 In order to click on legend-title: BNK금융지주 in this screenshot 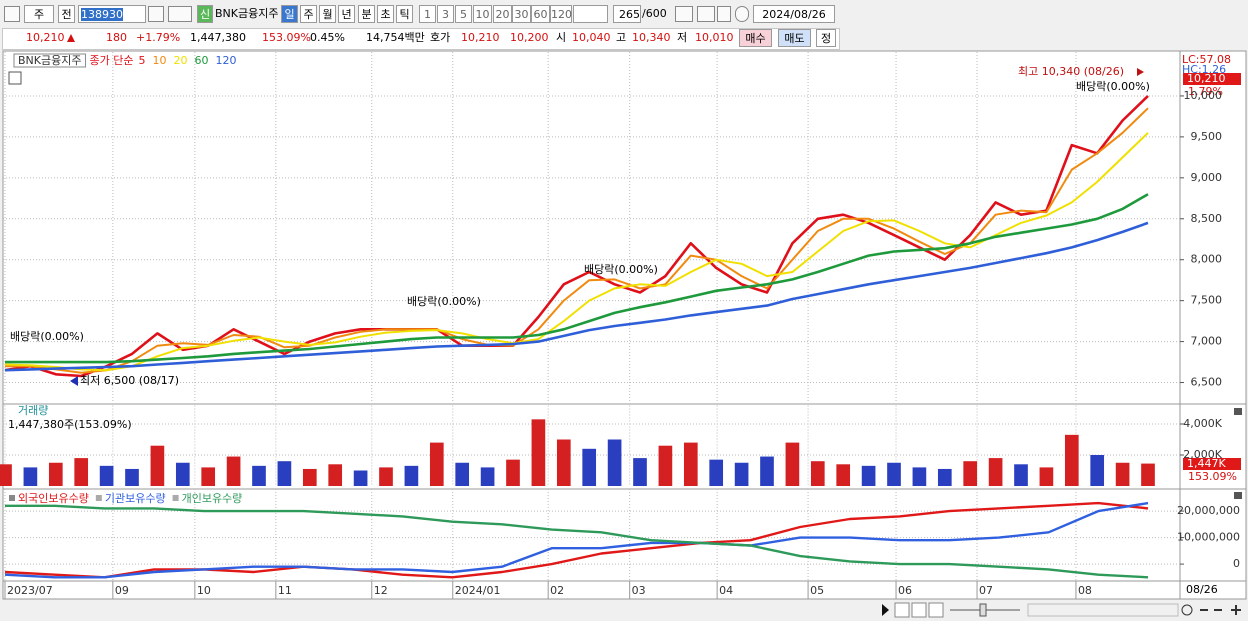, I will do `click(49, 60)`.